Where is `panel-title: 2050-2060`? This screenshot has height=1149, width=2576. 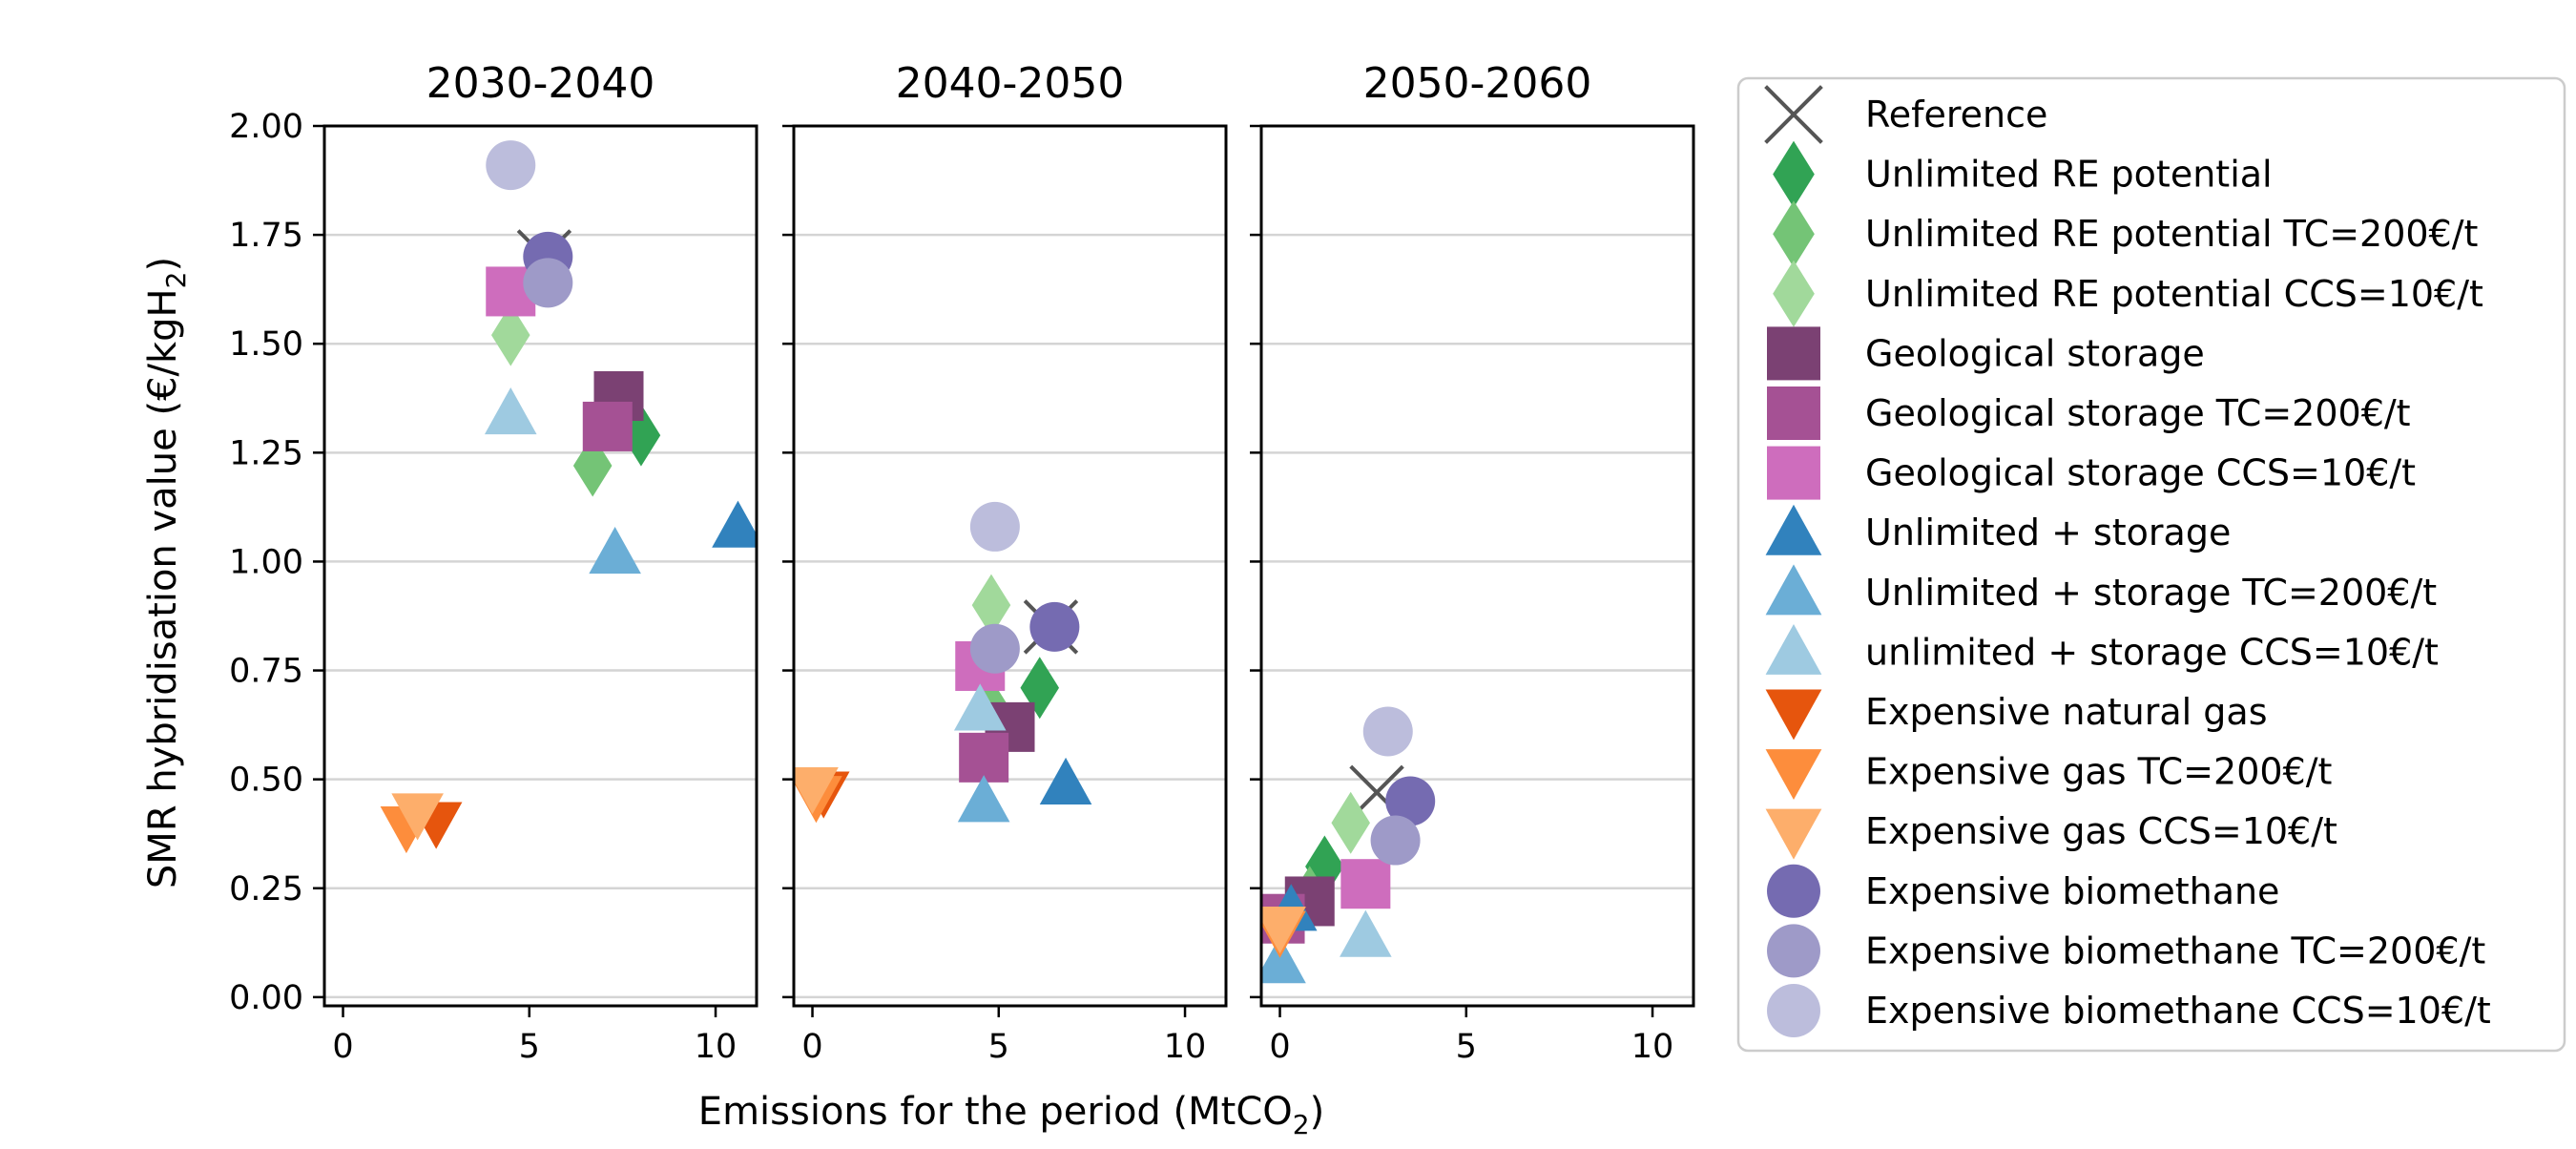
panel-title: 2050-2060 is located at coordinates (1477, 83).